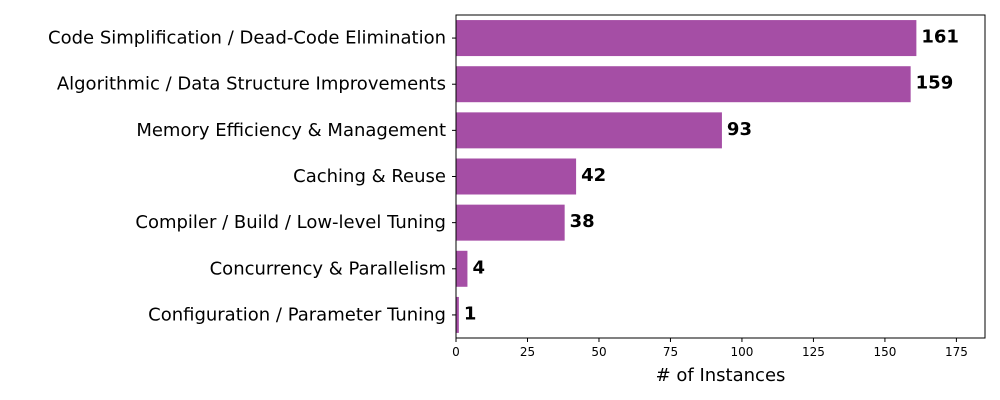 This screenshot has width=1000, height=400. What do you see at coordinates (710, 348) in the screenshot?
I see `x-axis-ticks: 0 25 50 75 100 125 150 175` at bounding box center [710, 348].